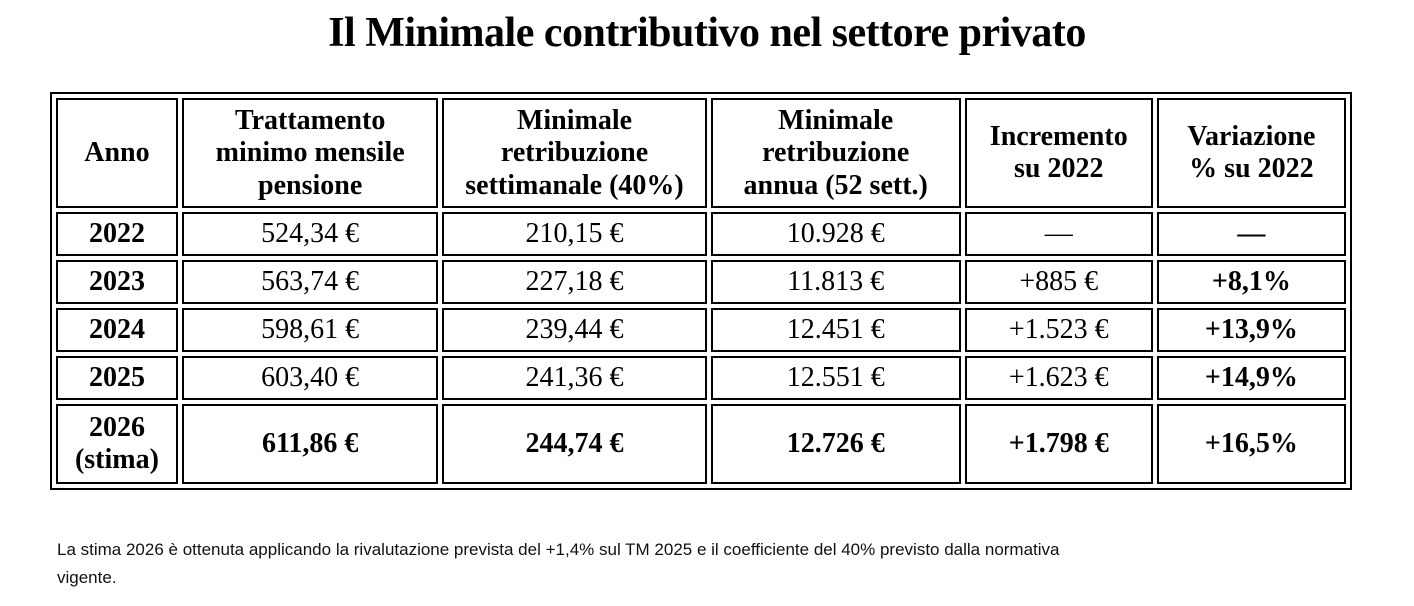 This screenshot has height=606, width=1414. Describe the element at coordinates (835, 378) in the screenshot. I see `cell-annua: 12.551 €` at that location.